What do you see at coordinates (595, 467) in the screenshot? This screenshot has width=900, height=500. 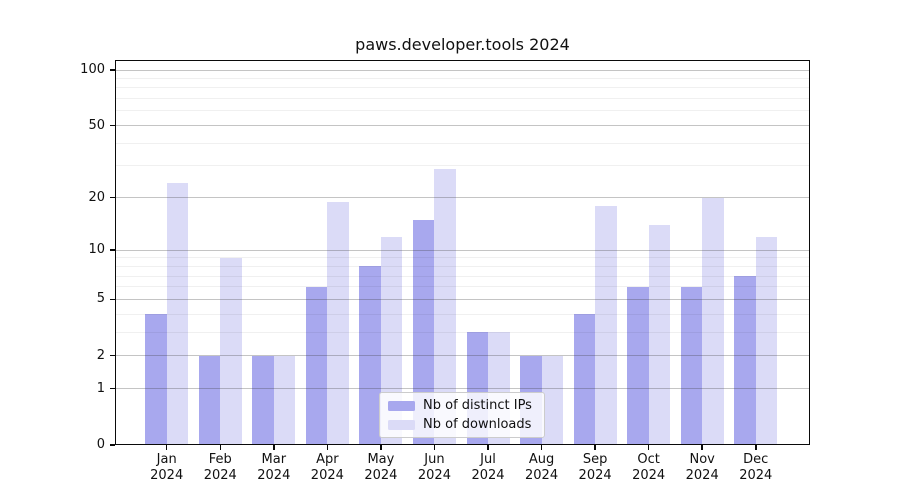 I see `x-tick-label-sep: Sep 2024` at bounding box center [595, 467].